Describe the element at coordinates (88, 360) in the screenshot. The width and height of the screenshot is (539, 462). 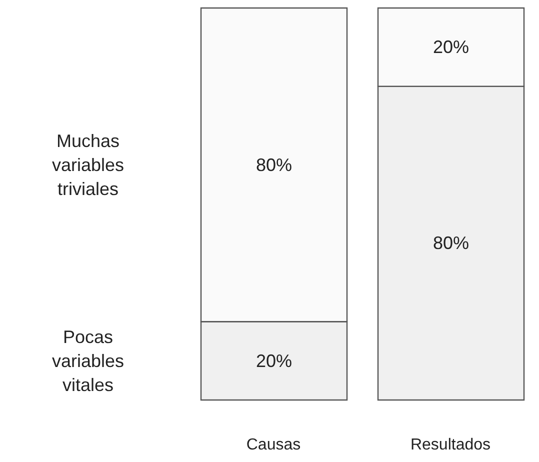
I see `text: Pocas variables vitales` at that location.